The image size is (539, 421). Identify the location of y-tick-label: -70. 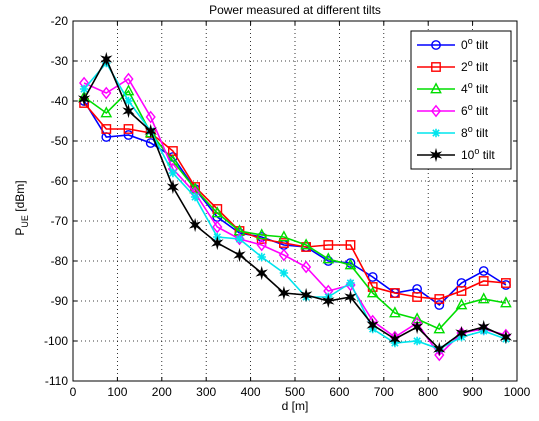
(60, 221).